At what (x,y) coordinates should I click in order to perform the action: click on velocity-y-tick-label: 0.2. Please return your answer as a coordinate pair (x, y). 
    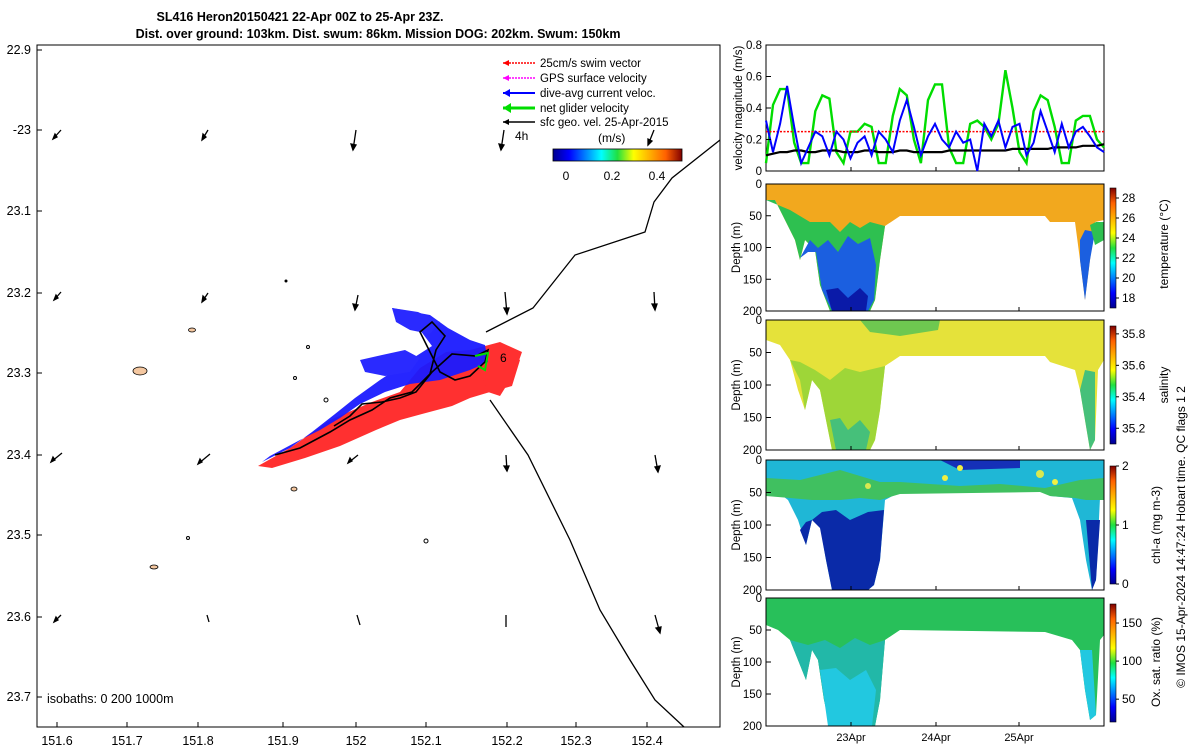
    Looking at the image, I should click on (754, 141).